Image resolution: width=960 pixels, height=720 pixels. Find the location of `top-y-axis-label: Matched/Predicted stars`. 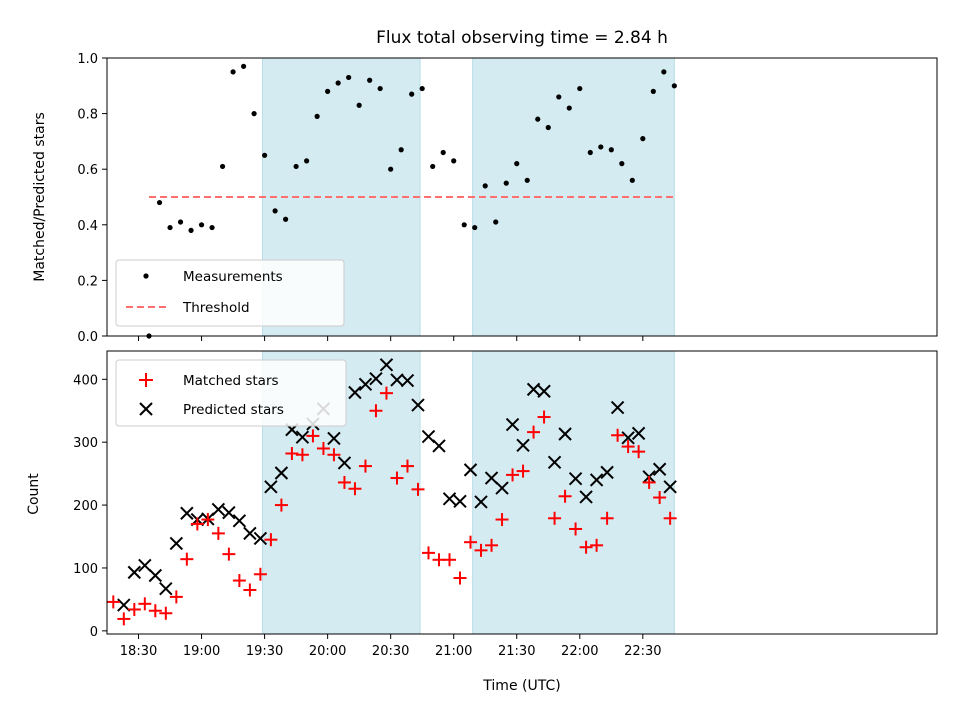

top-y-axis-label: Matched/Predicted stars is located at coordinates (40, 197).